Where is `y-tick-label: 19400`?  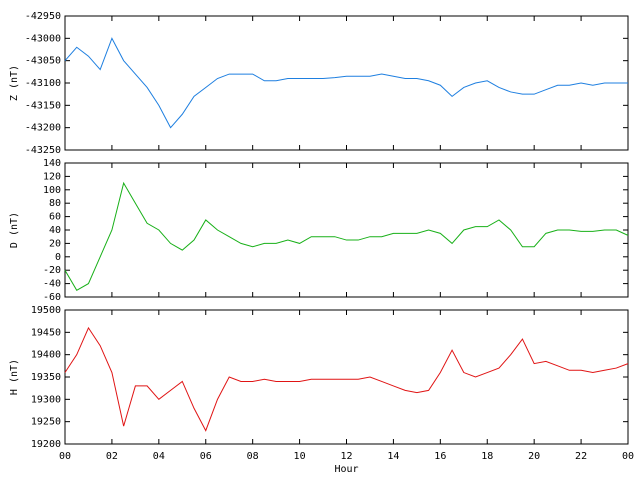 y-tick-label: 19400 is located at coordinates (46, 355).